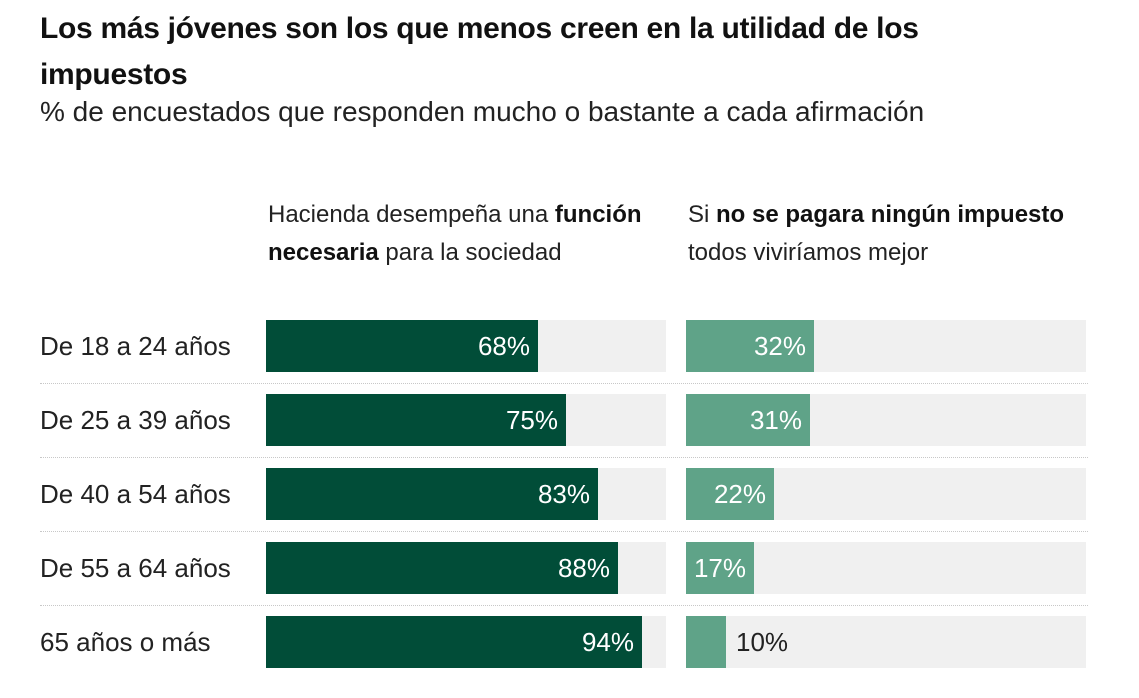 The image size is (1139, 698). Describe the element at coordinates (470, 252) in the screenshot. I see `column-header-1-text: para la sociedad` at that location.